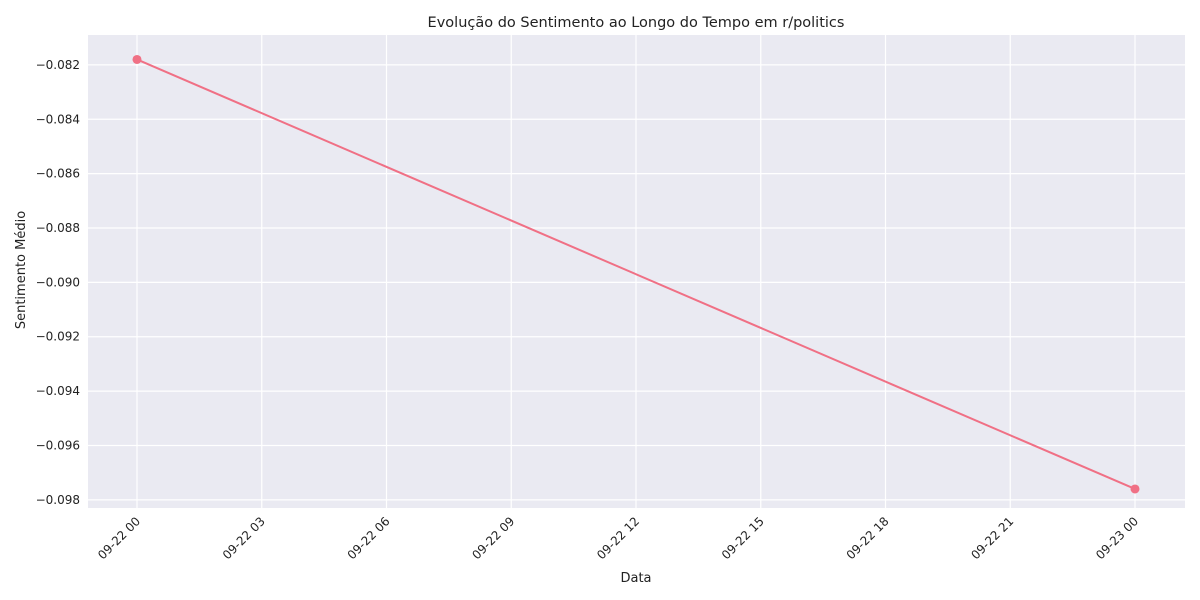 This screenshot has width=1200, height=600. Describe the element at coordinates (493, 538) in the screenshot. I see `x-tick-label: 09-22 09` at that location.